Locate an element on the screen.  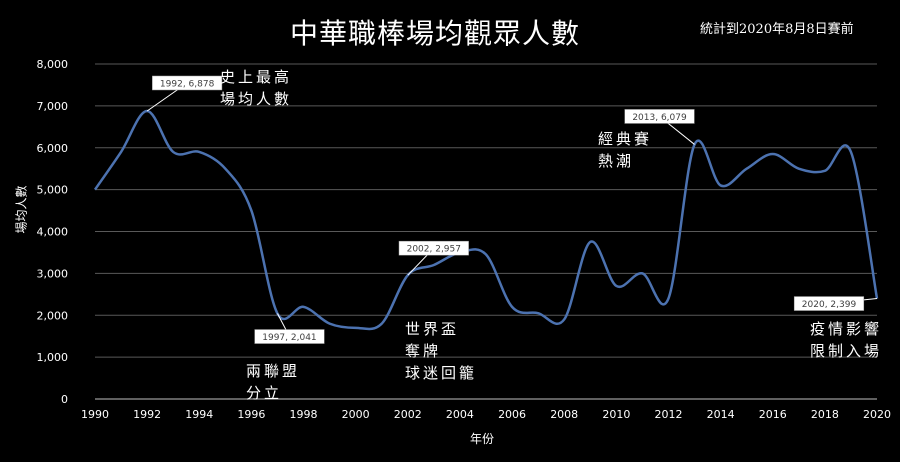
y-tick-label: 0 is located at coordinates (64, 399).